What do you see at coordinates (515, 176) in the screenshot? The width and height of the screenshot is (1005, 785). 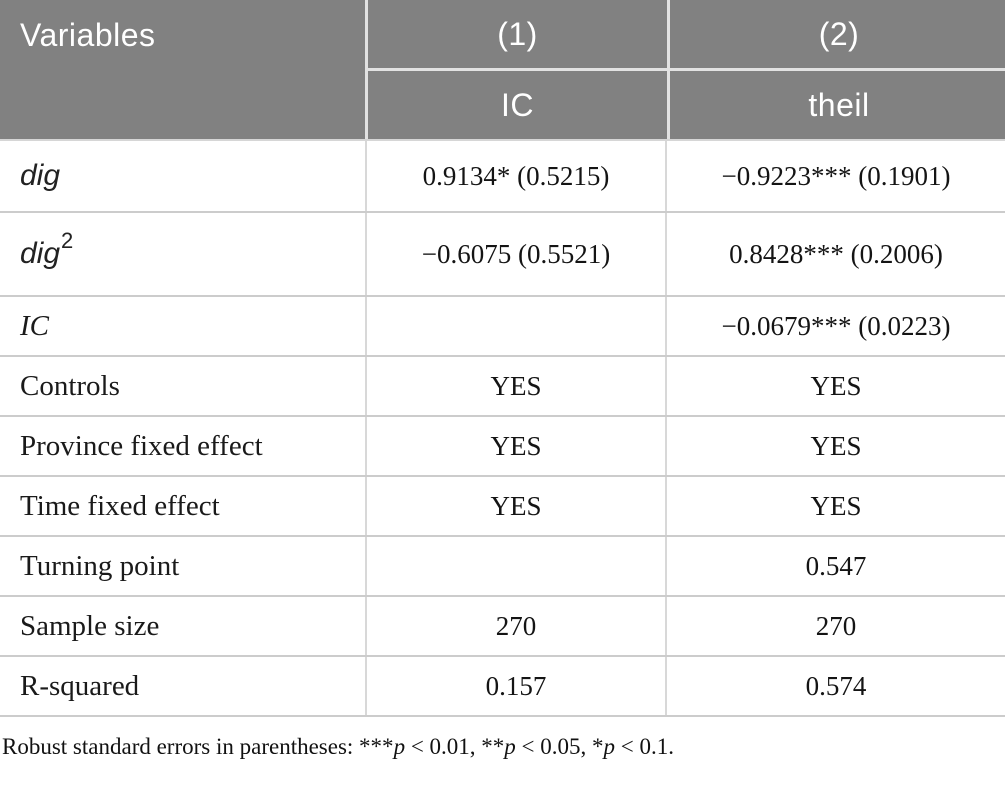 I see `cell-model1: 0.9134* (0.5215)` at bounding box center [515, 176].